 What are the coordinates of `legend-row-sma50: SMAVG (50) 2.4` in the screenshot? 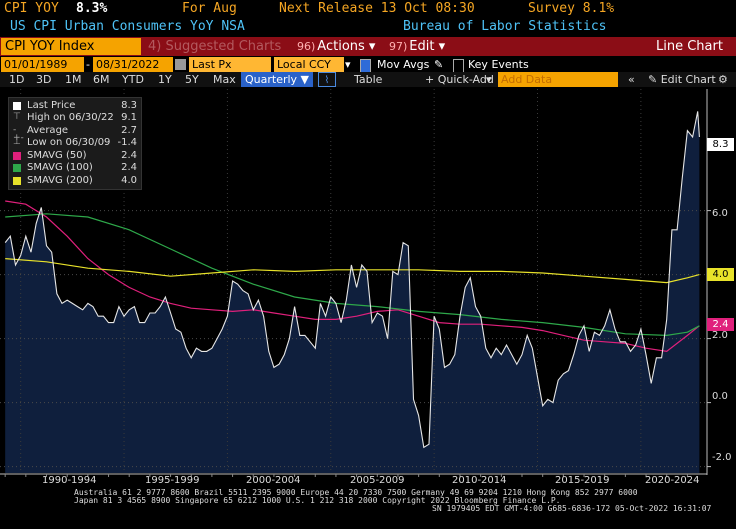 It's located at (77, 156).